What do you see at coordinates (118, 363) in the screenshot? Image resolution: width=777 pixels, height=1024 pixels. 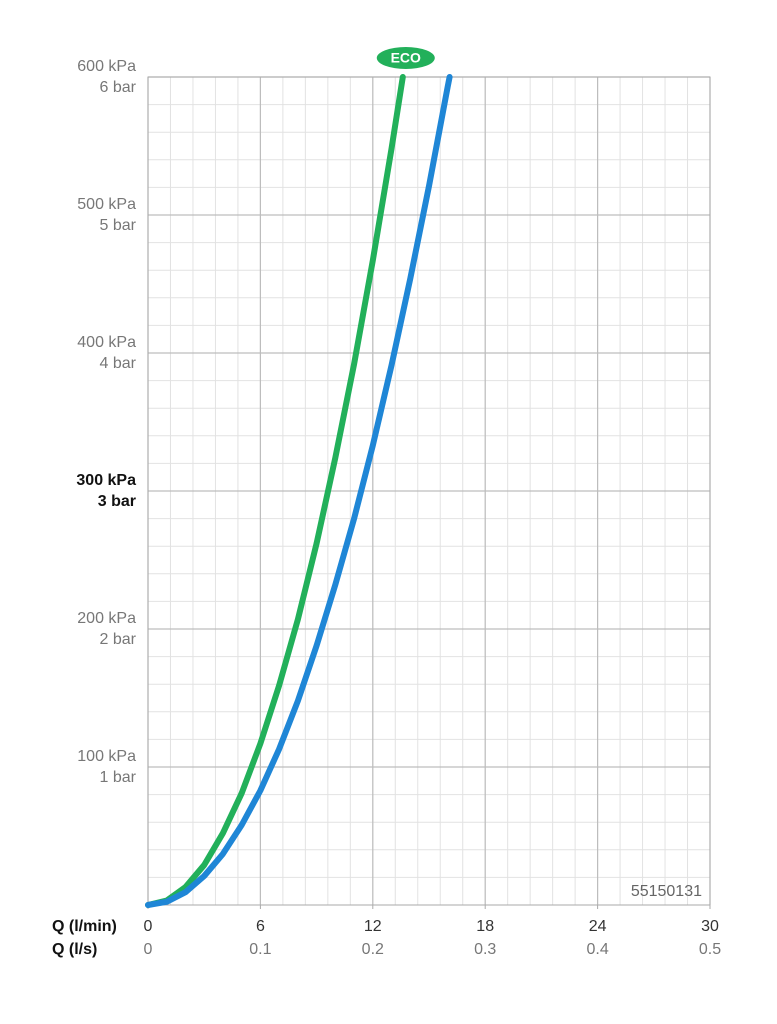 I see `y-tick-sublabel: 4 bar` at bounding box center [118, 363].